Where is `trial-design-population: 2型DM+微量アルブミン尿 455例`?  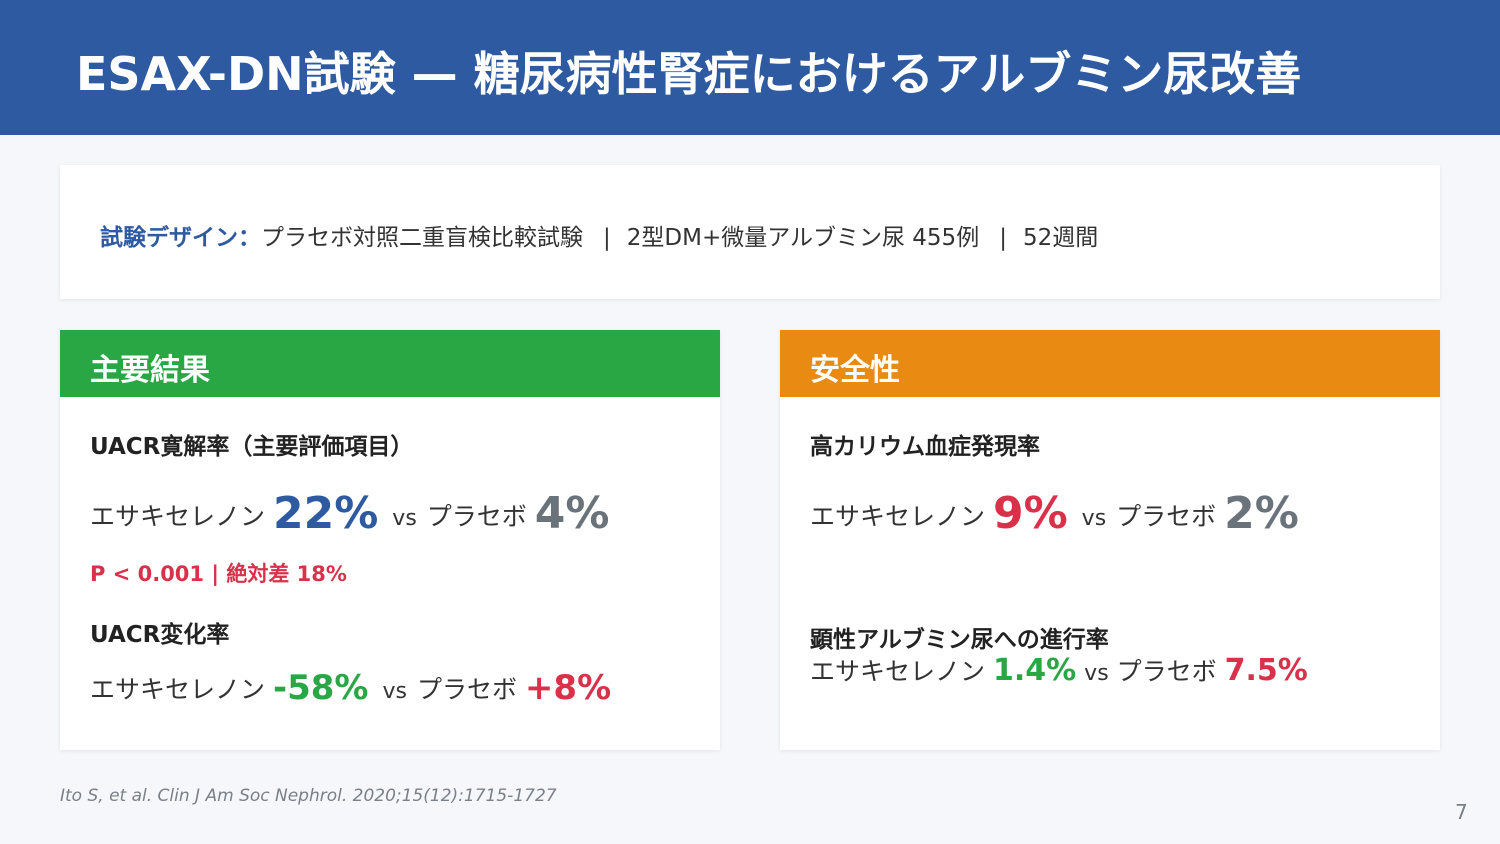 trial-design-population: 2型DM+微量アルブミン尿 455例 is located at coordinates (803, 238).